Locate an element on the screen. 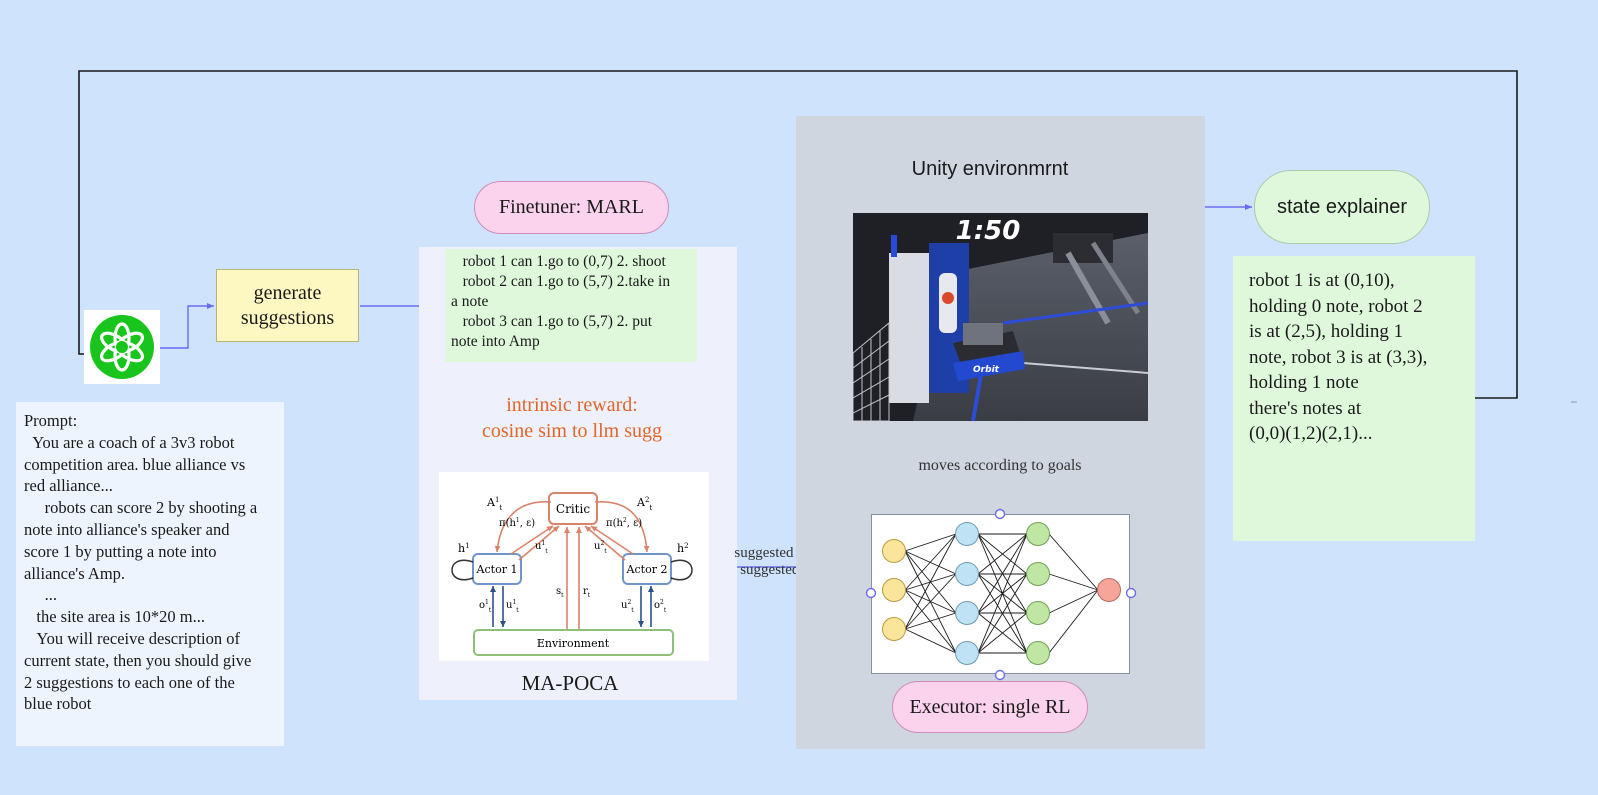 The width and height of the screenshot is (1598, 795). actor2-box is located at coordinates (647, 569).